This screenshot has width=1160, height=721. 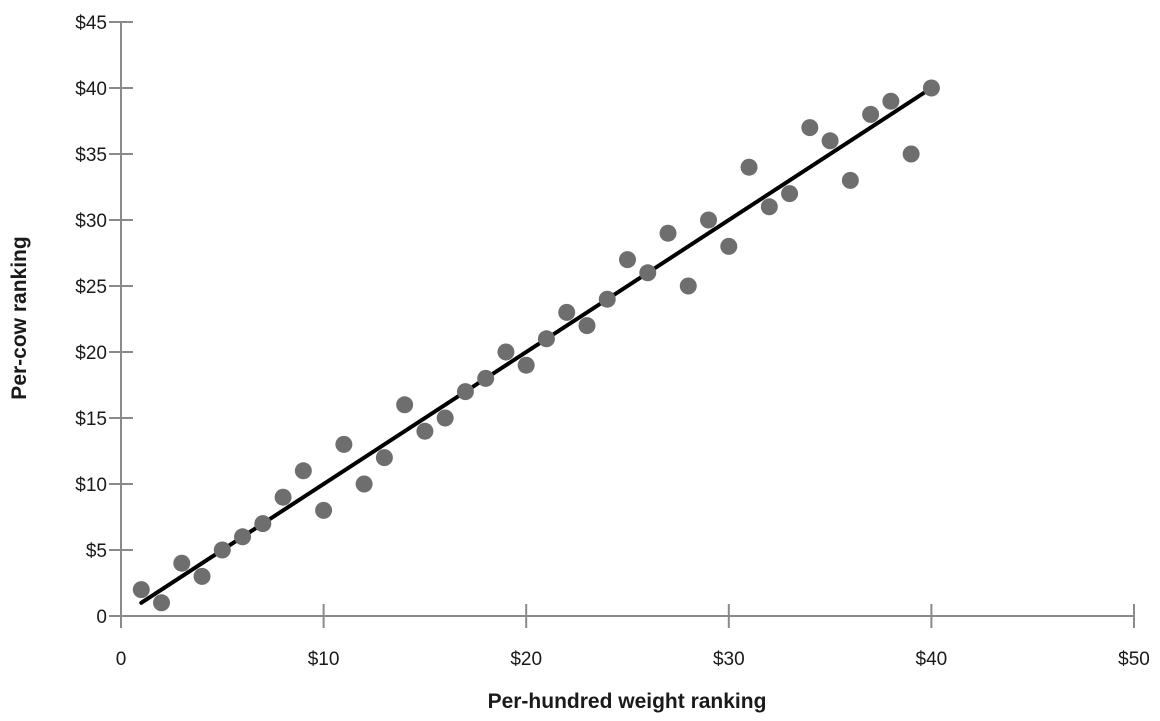 I want to click on x-axis: 0 $10 $20 $30 $40 $50, so click(x=633, y=637).